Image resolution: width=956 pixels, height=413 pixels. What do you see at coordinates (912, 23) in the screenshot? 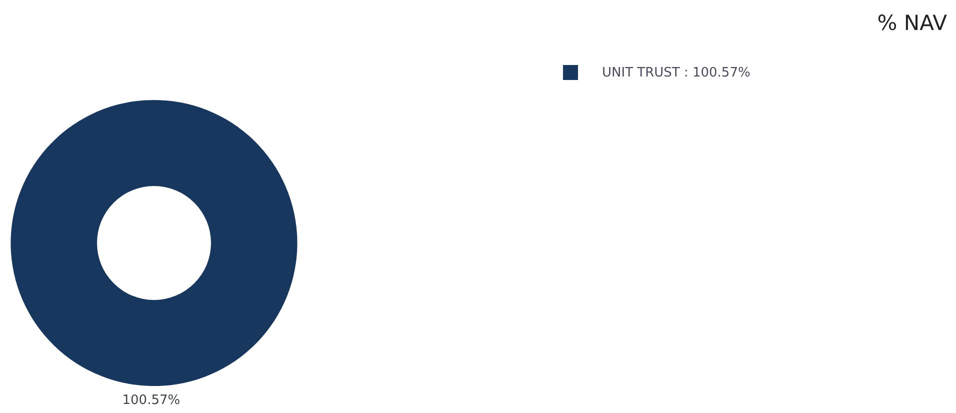
I see `text: % NAV` at bounding box center [912, 23].